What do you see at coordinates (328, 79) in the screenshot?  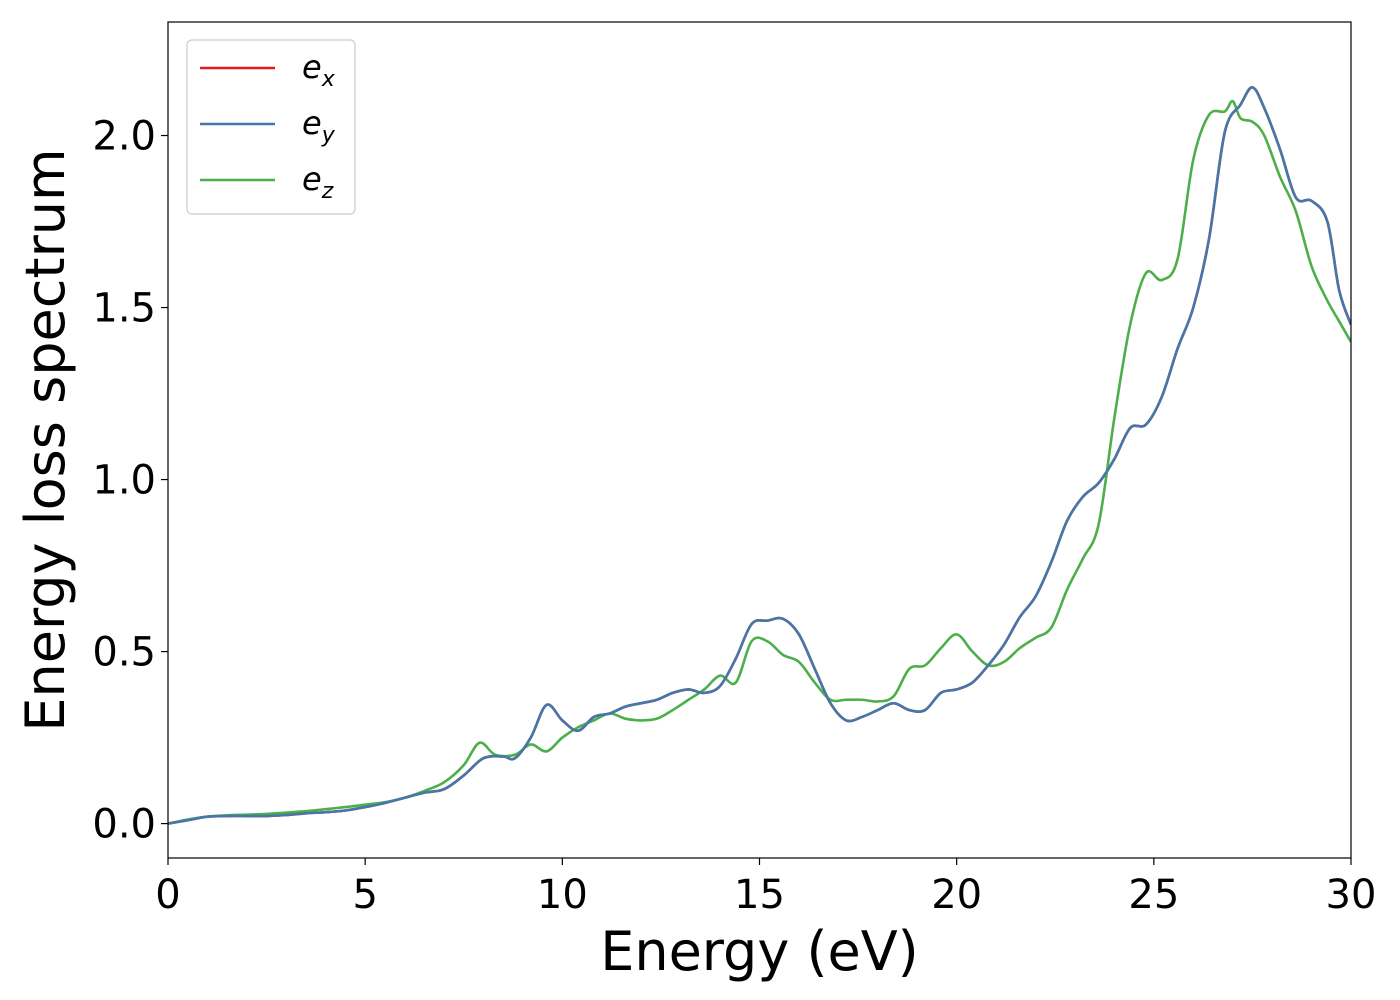 I see `legend-label-subscript: x` at bounding box center [328, 79].